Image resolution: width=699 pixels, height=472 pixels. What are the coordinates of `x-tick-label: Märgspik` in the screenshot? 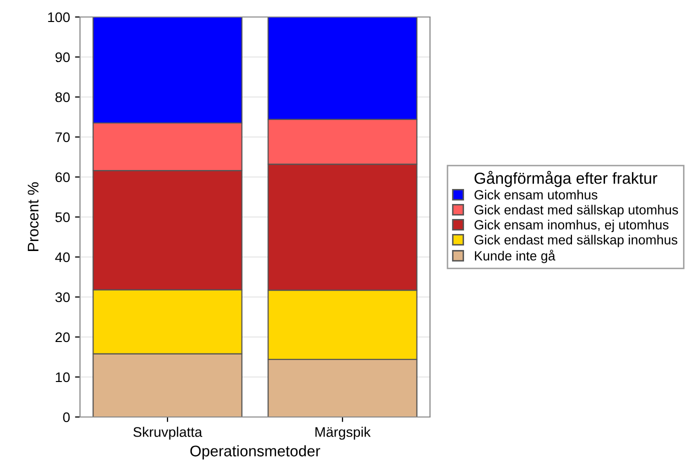 It's located at (343, 433).